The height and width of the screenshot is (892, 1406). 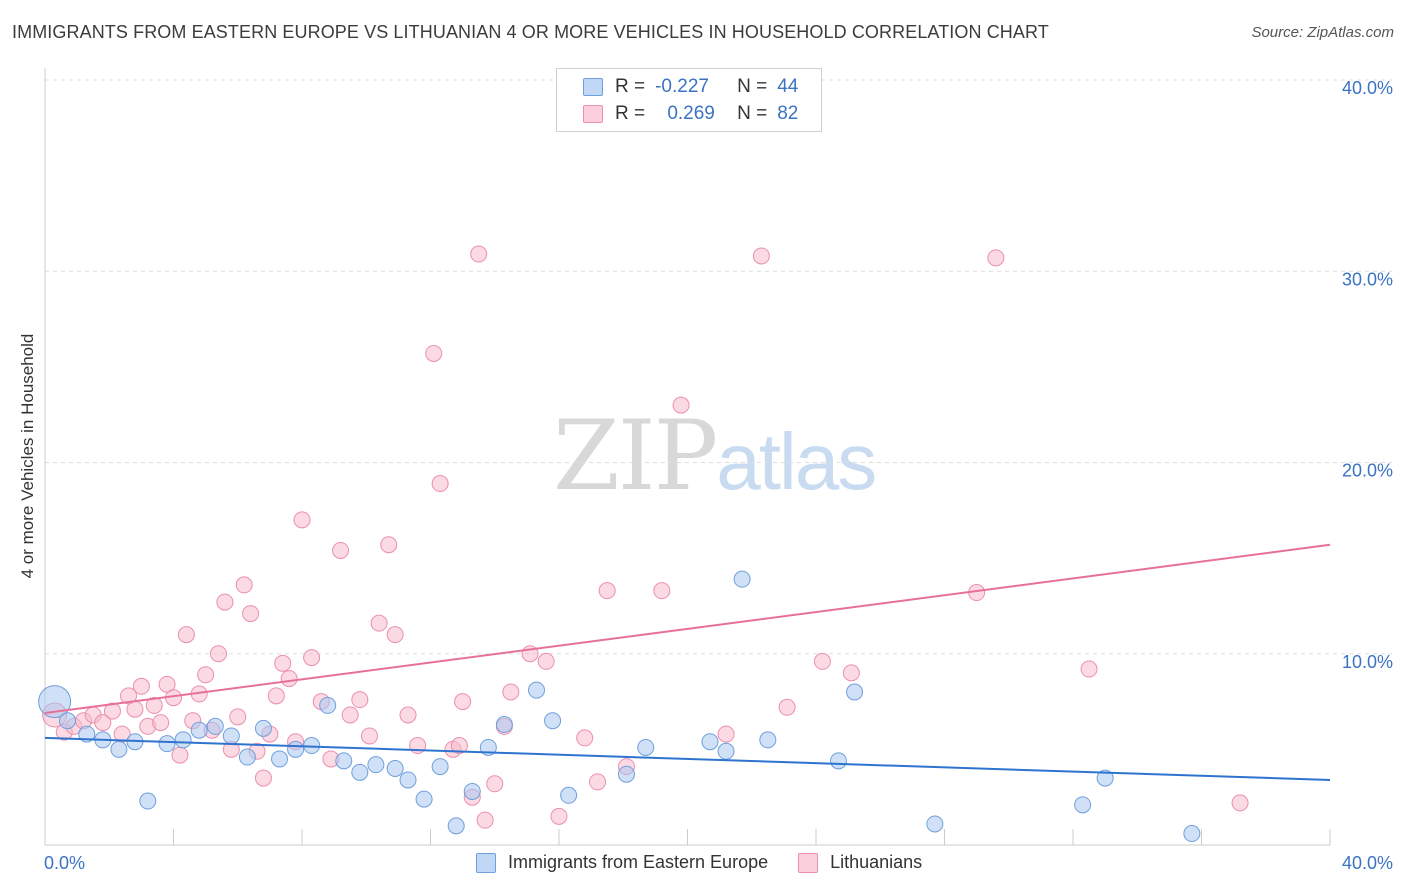 I want to click on y-tick-label: 20.0%, so click(x=1367, y=471).